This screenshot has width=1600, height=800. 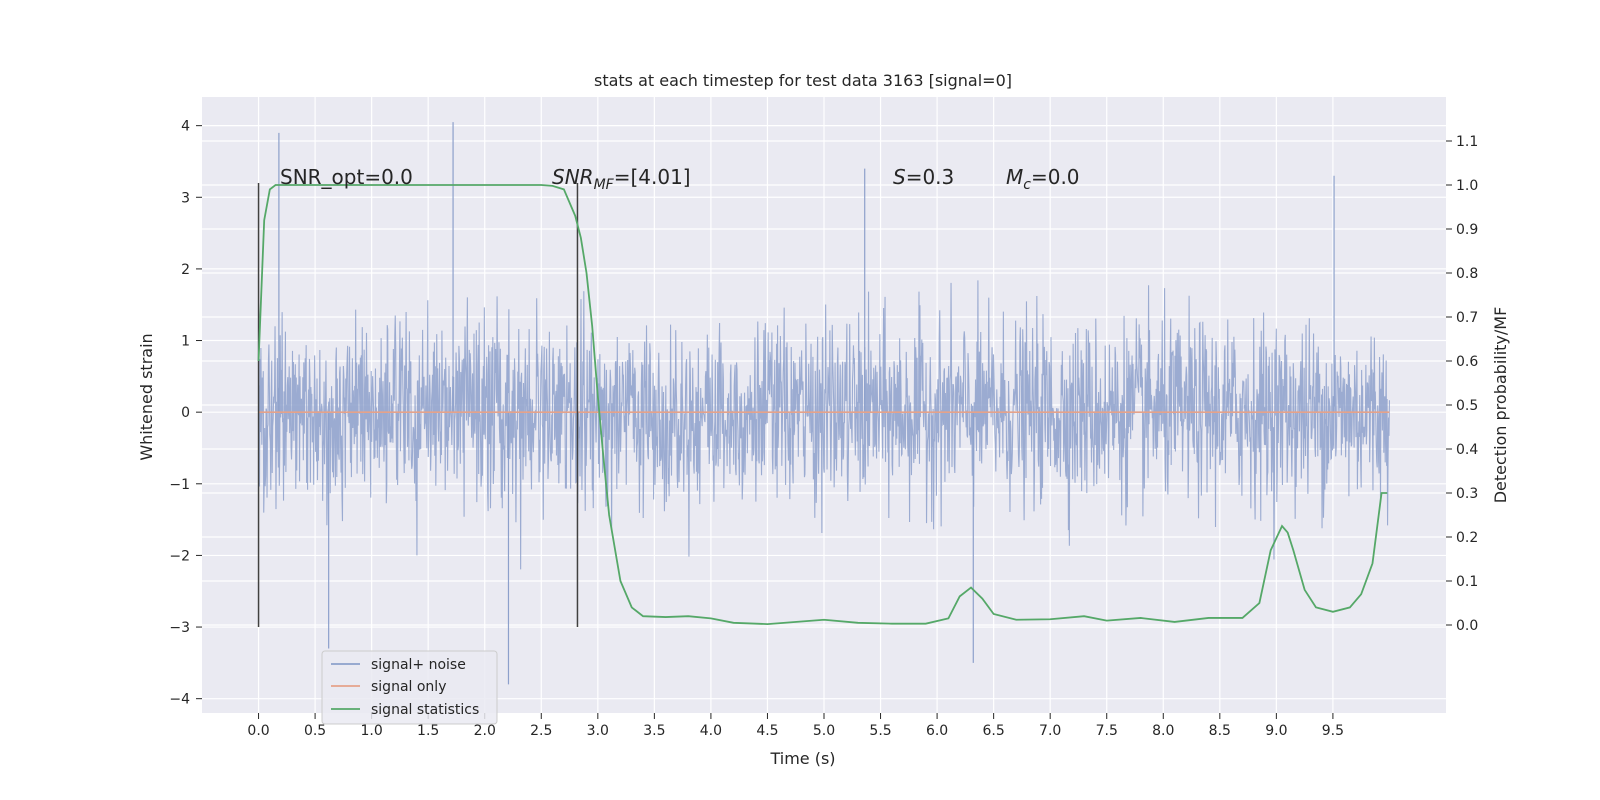 What do you see at coordinates (1163, 731) in the screenshot?
I see `x-tick-label: 8.0` at bounding box center [1163, 731].